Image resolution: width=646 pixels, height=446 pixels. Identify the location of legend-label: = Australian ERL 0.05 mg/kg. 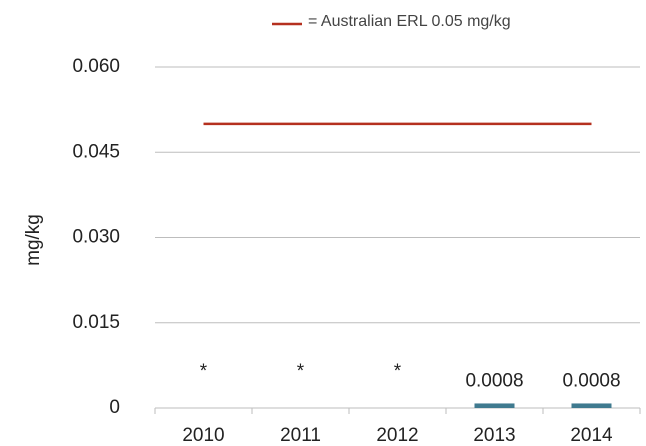
(409, 21).